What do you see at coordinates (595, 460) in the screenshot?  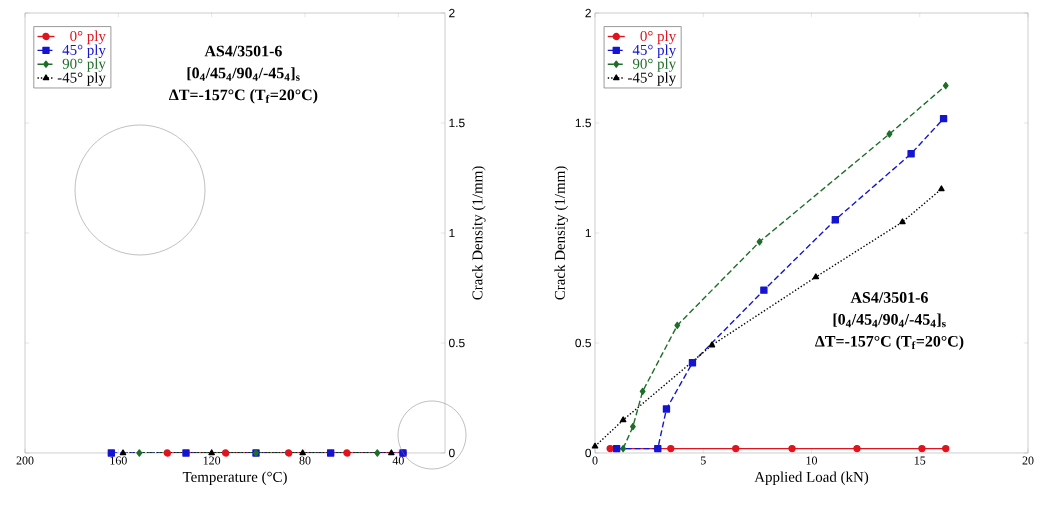 I see `x-tick-label: 0` at bounding box center [595, 460].